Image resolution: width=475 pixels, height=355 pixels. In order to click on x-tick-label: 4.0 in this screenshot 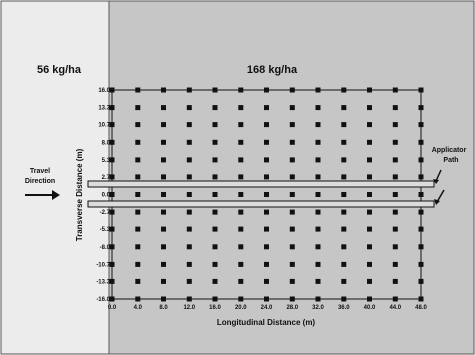, I will do `click(138, 308)`.